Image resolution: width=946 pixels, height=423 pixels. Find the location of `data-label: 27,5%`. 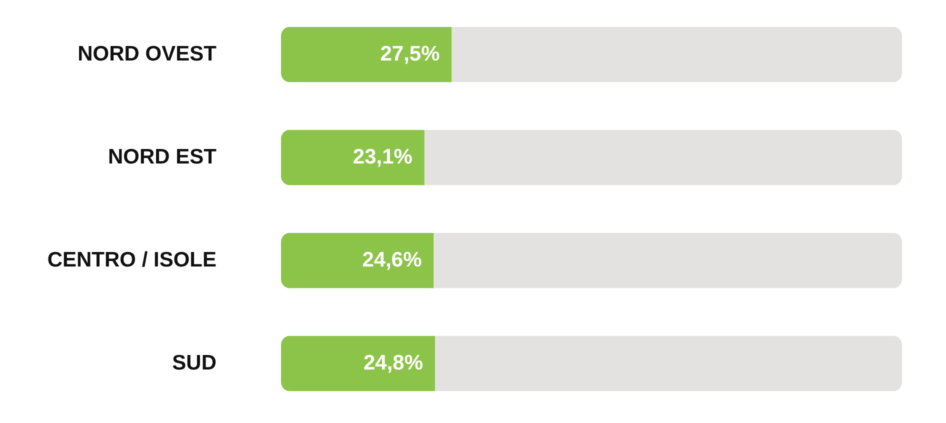

data-label: 27,5% is located at coordinates (410, 54).